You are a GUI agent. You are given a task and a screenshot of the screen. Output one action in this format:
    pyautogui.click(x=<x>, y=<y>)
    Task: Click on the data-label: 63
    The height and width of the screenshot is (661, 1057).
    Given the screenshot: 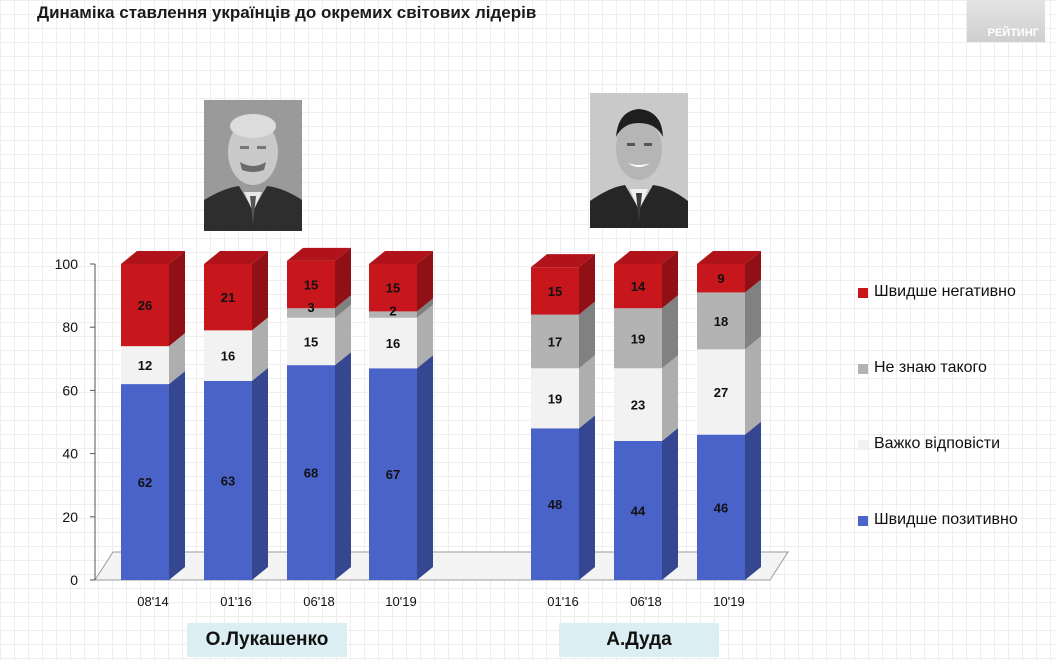 What is the action you would take?
    pyautogui.click(x=228, y=480)
    